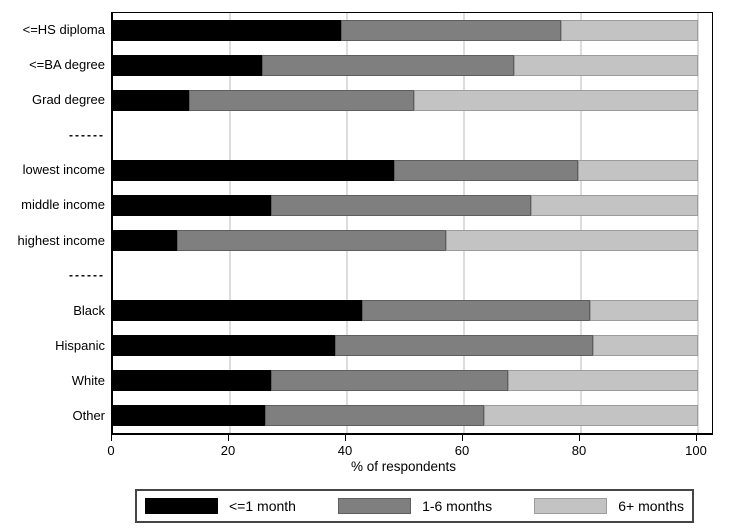 This screenshot has height=532, width=738. I want to click on category-label: White, so click(88, 380).